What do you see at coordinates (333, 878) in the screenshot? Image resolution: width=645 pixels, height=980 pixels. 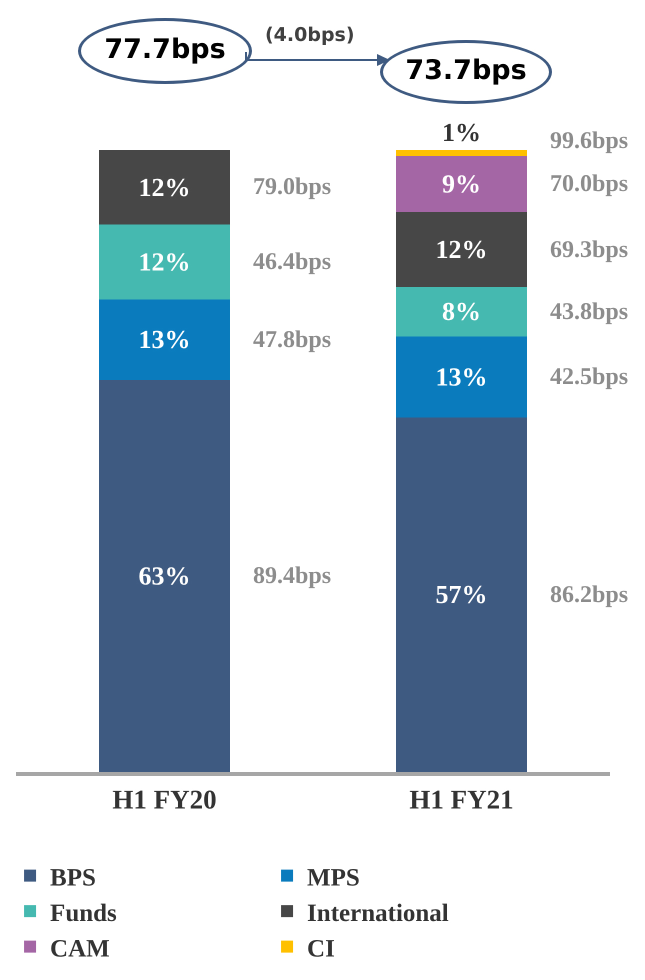 I see `legend-label: MPS` at bounding box center [333, 878].